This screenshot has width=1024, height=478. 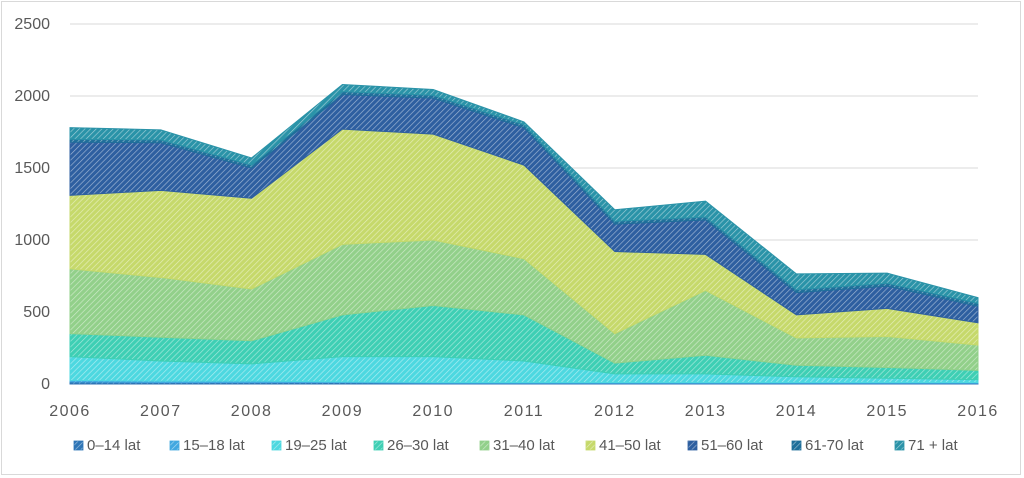 I want to click on y-tick-label: 1000, so click(x=32, y=240).